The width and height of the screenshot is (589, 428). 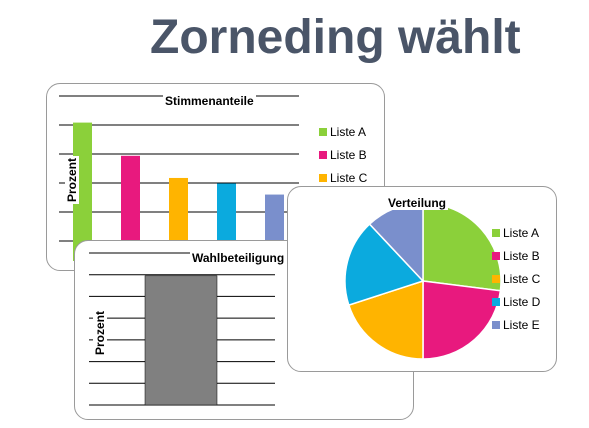 I want to click on verteilung-legend-item-liste-c: Liste C, so click(x=516, y=278).